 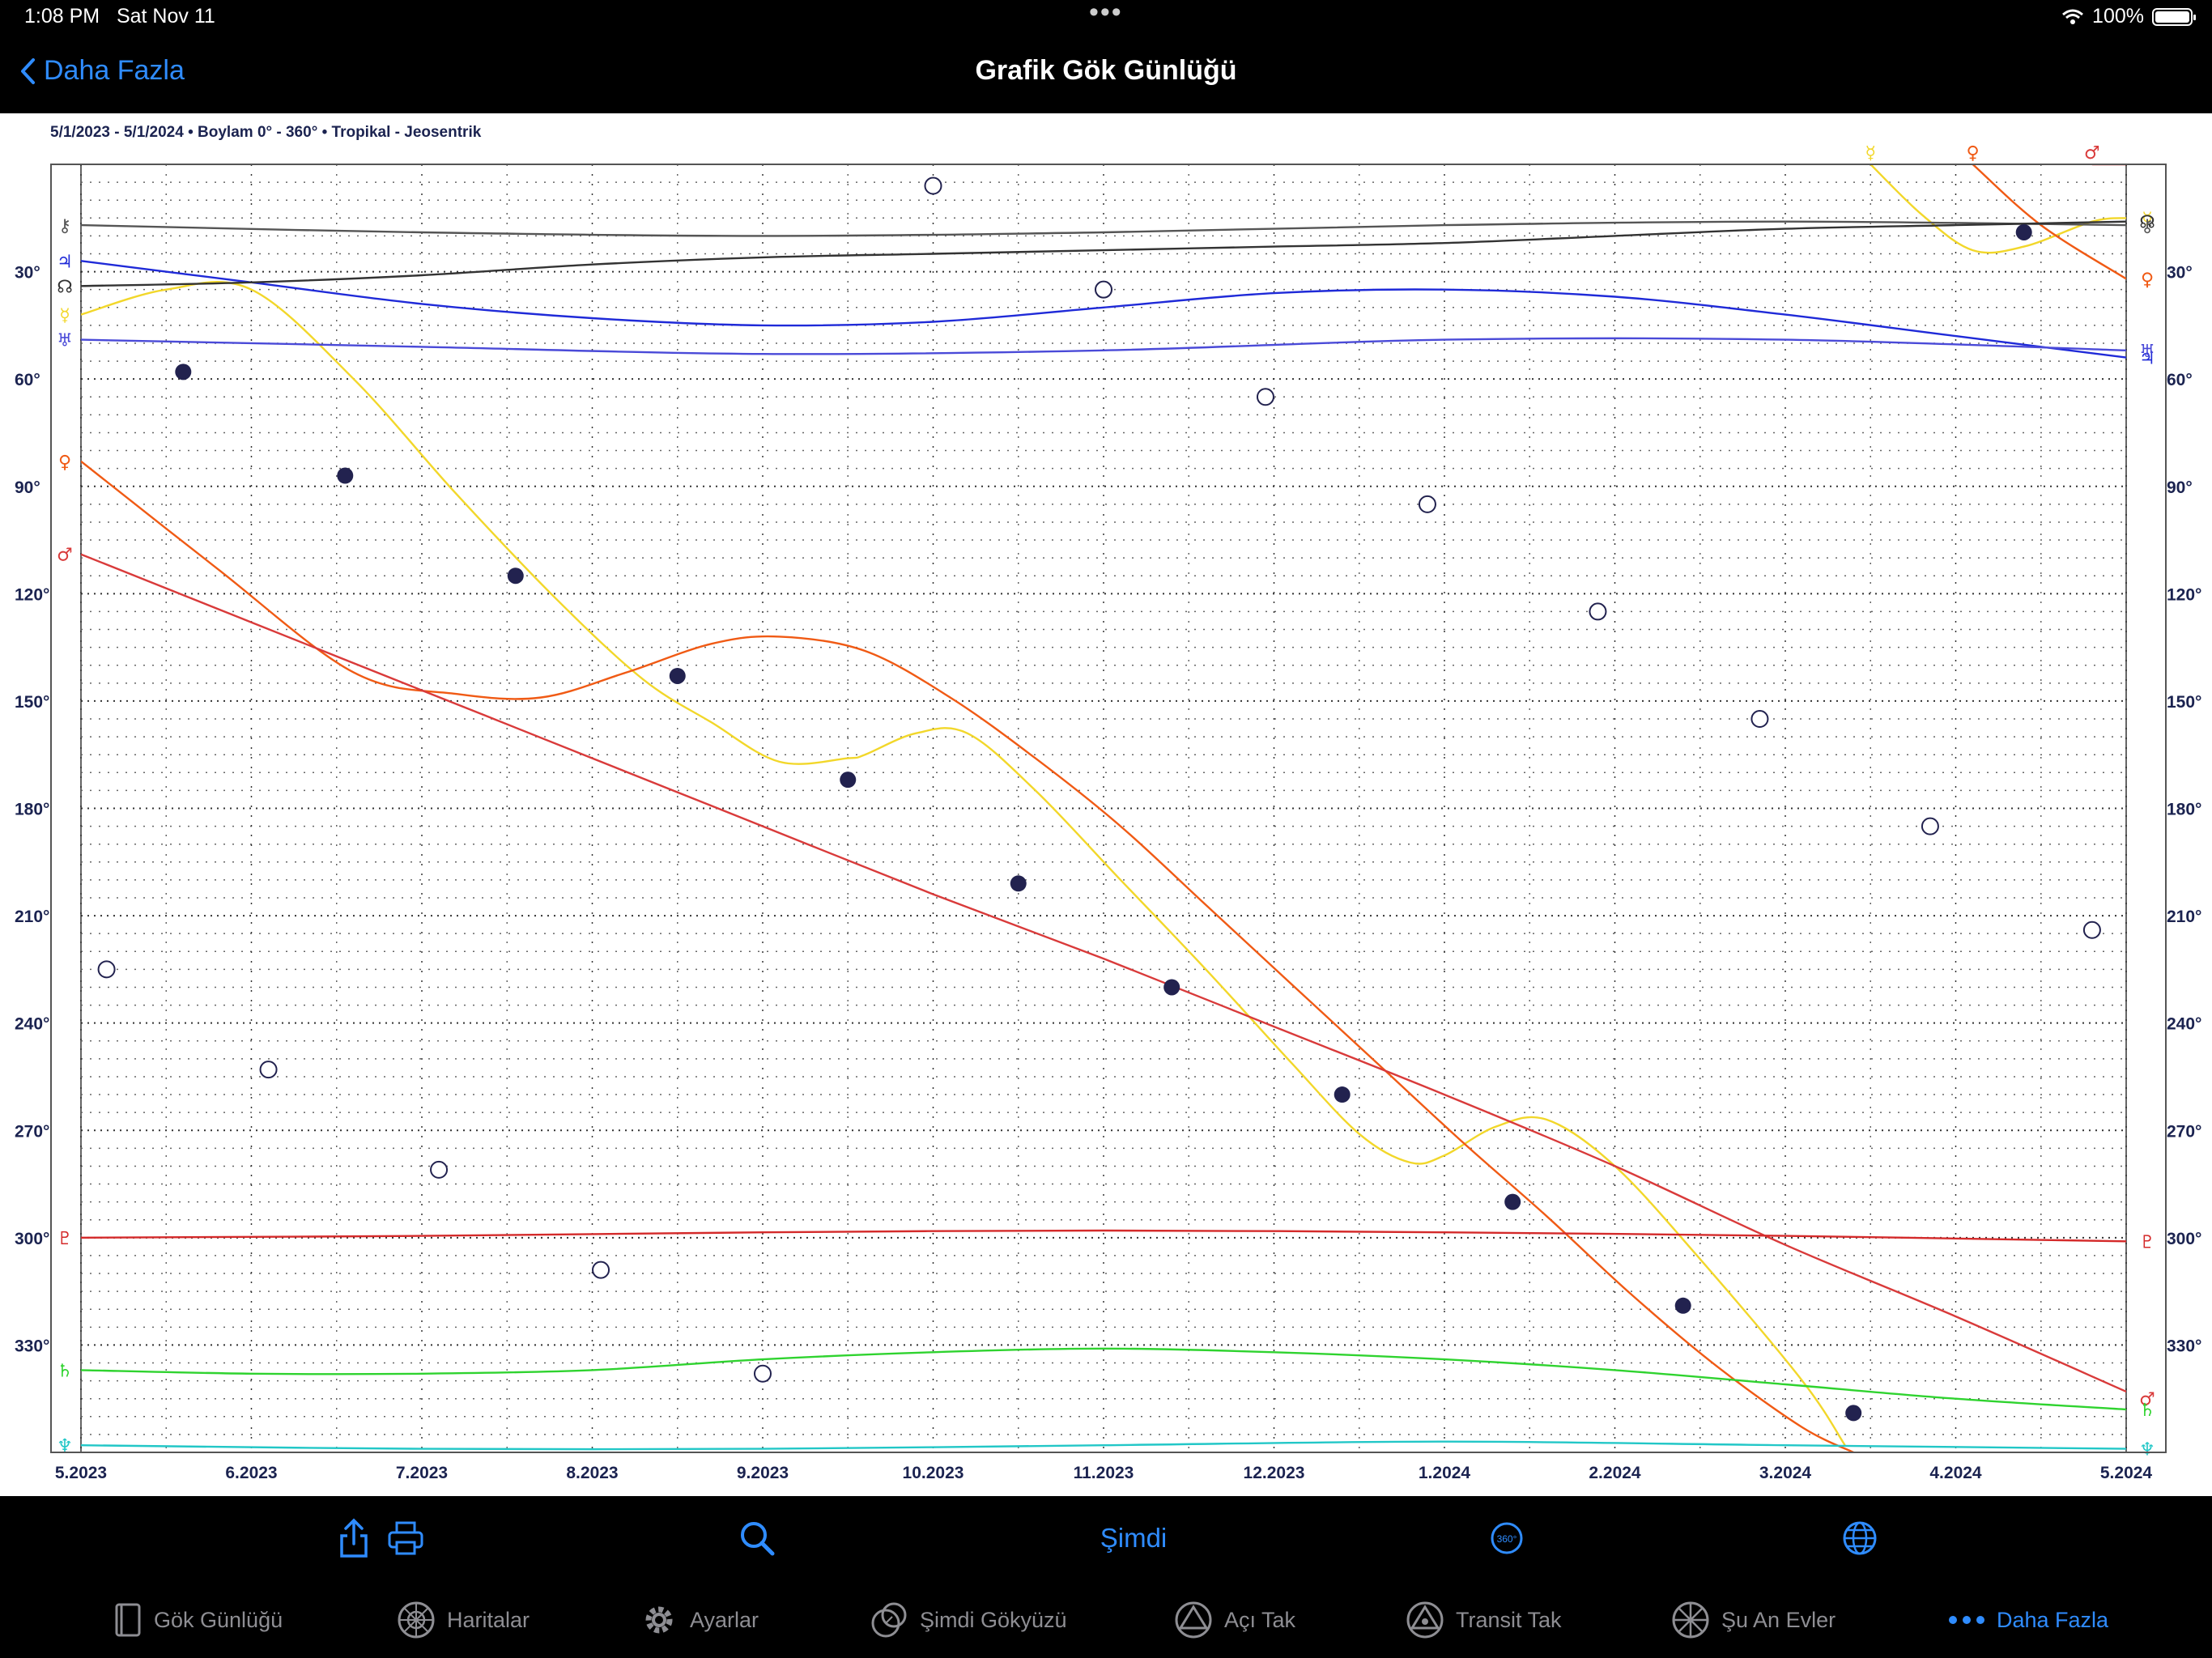 What do you see at coordinates (81, 1473) in the screenshot?
I see `x-tick-label: 5.2023` at bounding box center [81, 1473].